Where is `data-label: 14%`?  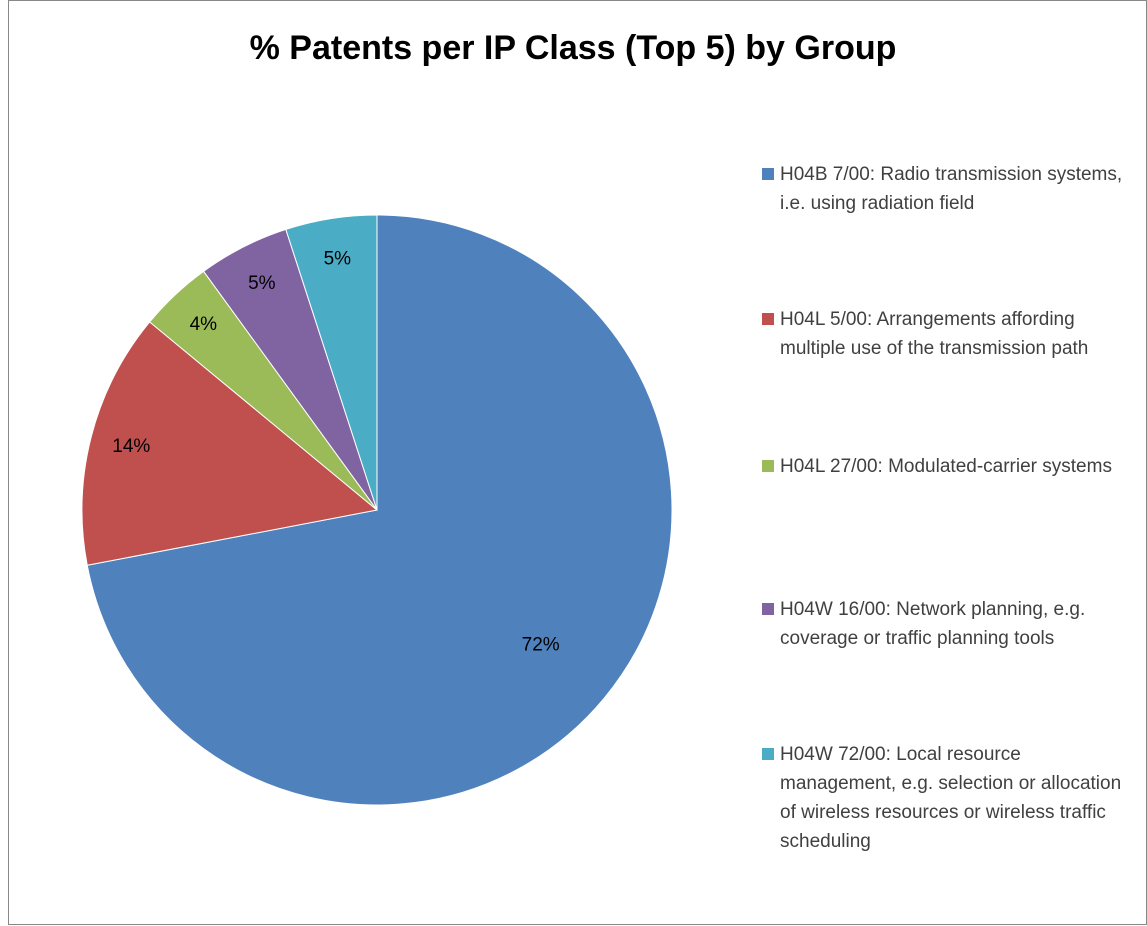
data-label: 14% is located at coordinates (131, 446).